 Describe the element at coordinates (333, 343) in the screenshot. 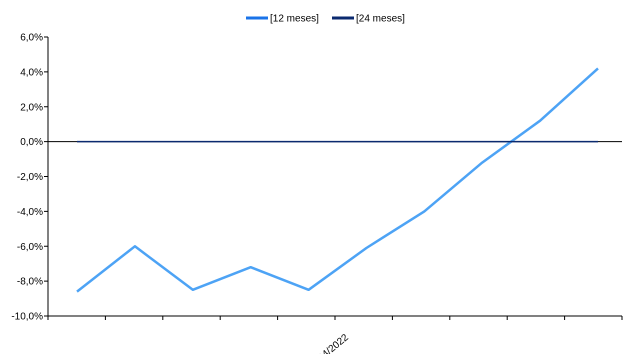

I see `x-tick-label: 04/2022` at that location.